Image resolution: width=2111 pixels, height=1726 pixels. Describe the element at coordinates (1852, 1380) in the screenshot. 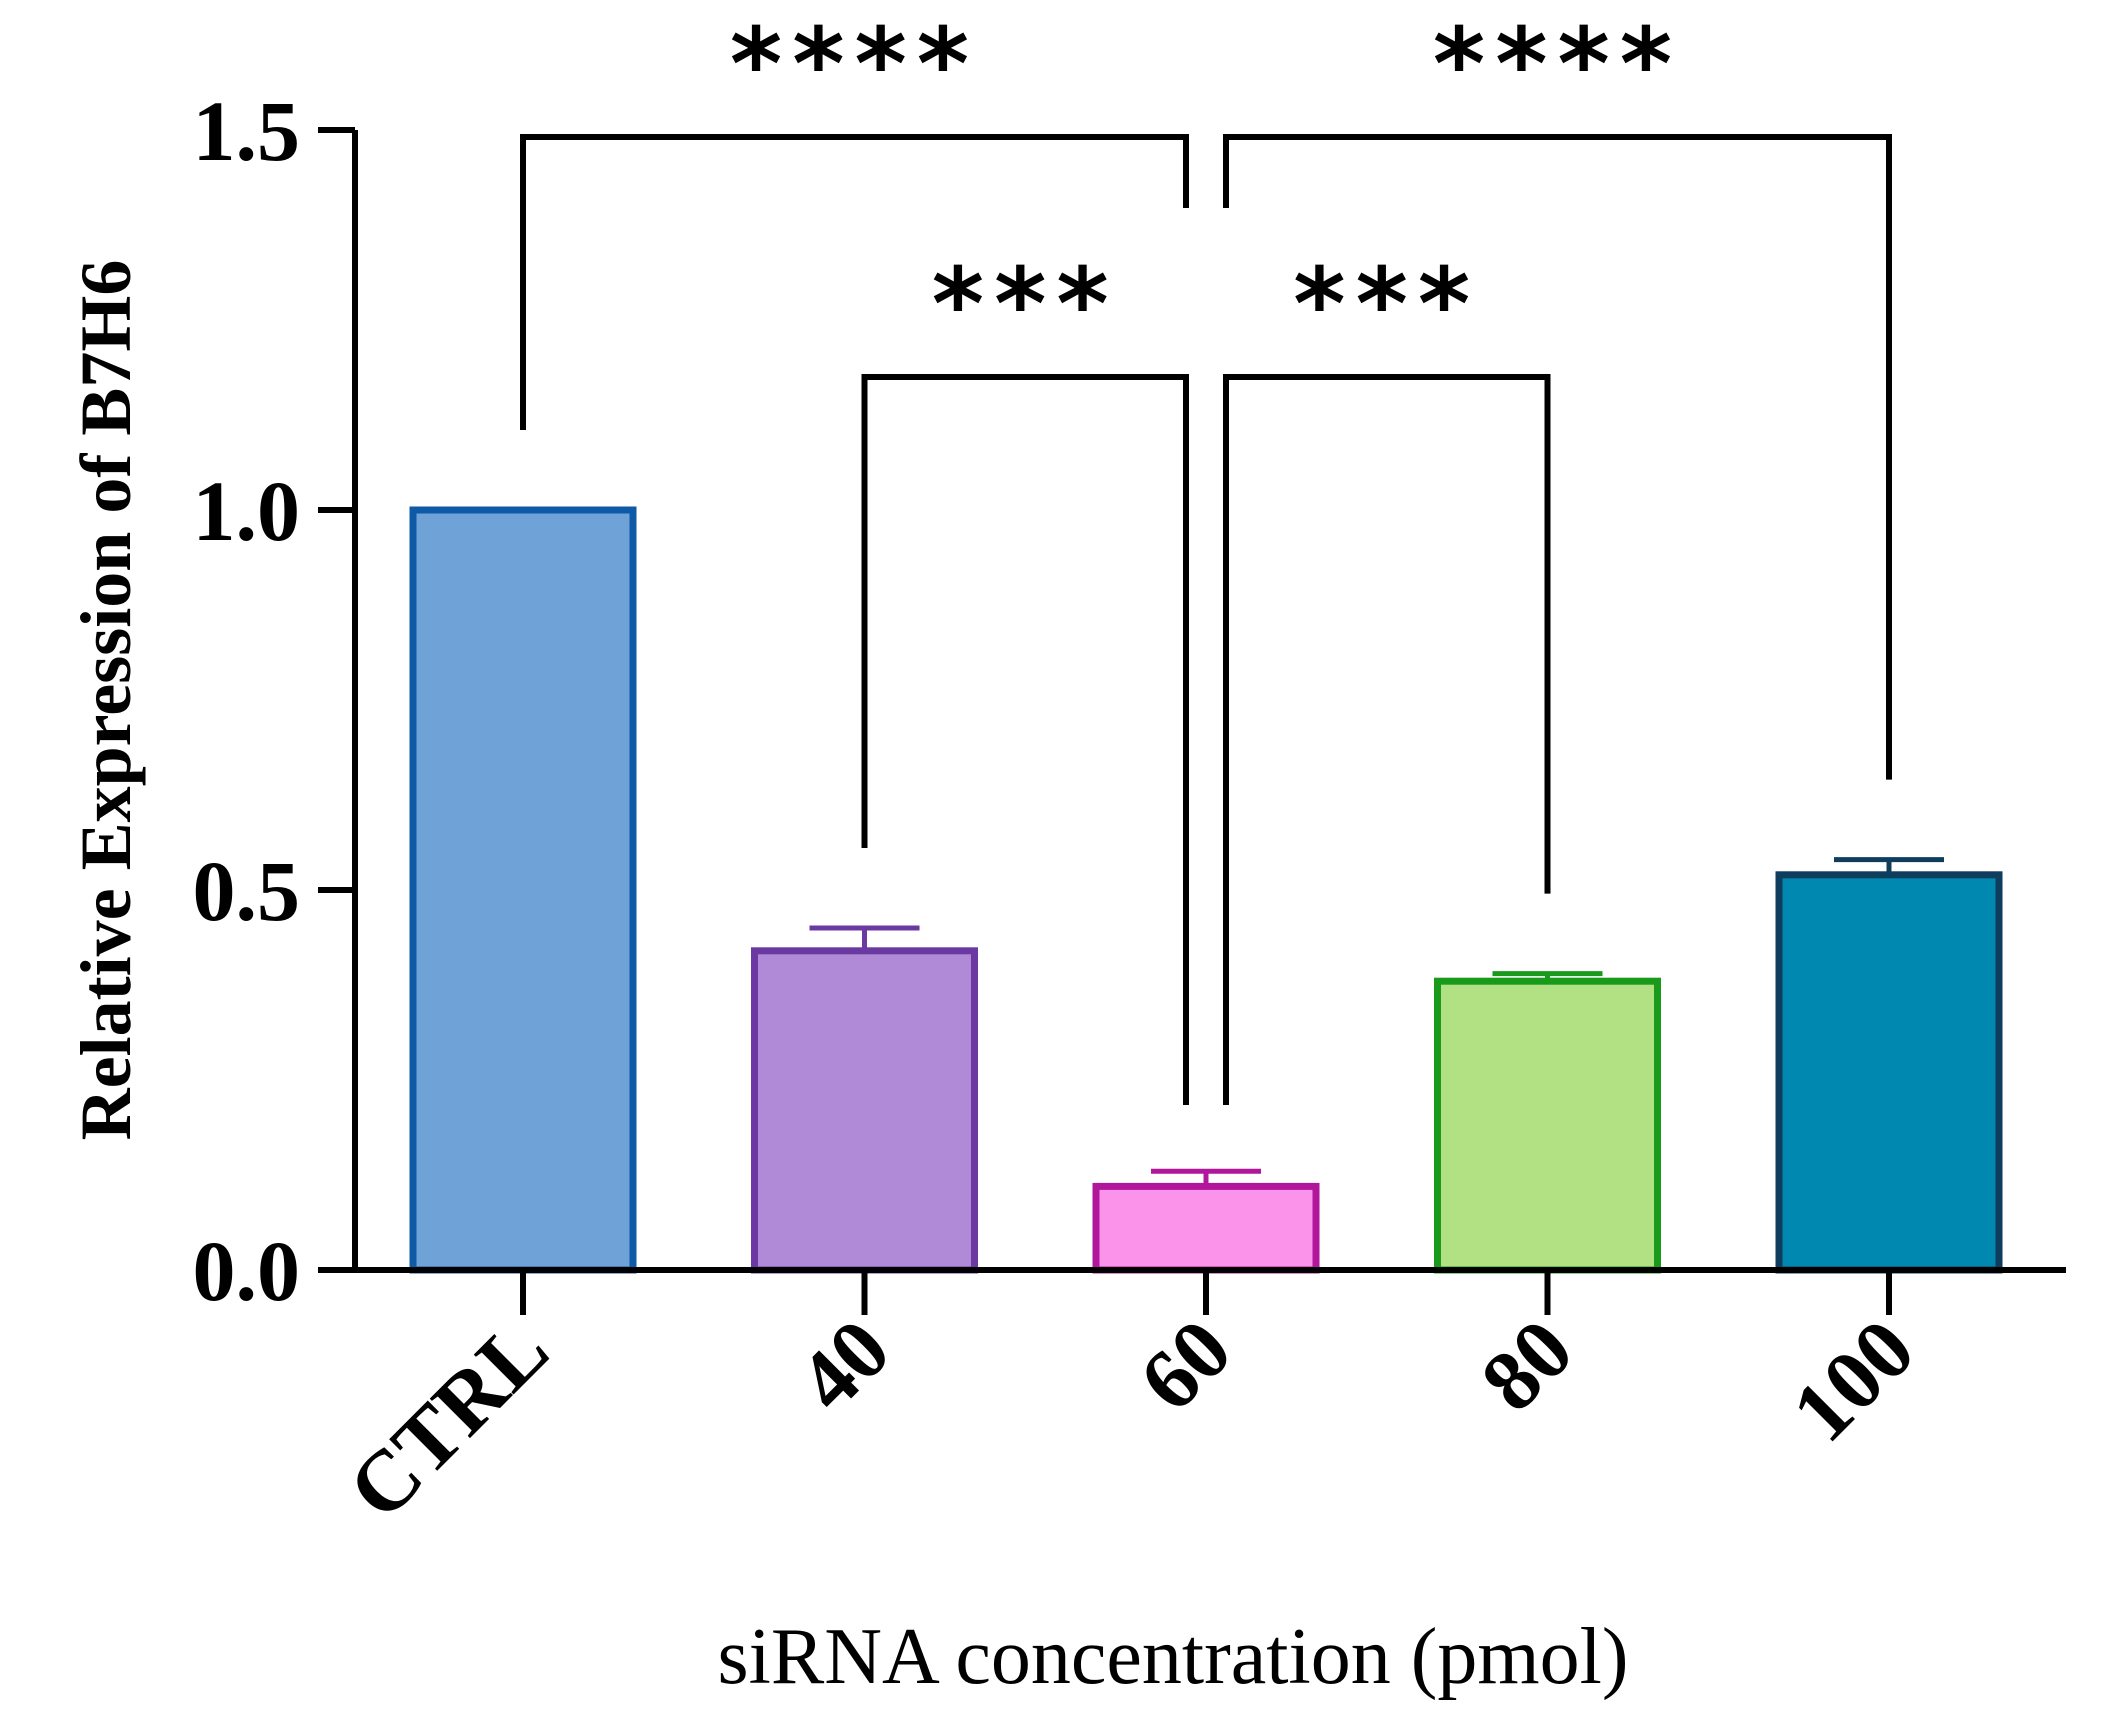

I see `x-tick-label-100: 100` at that location.